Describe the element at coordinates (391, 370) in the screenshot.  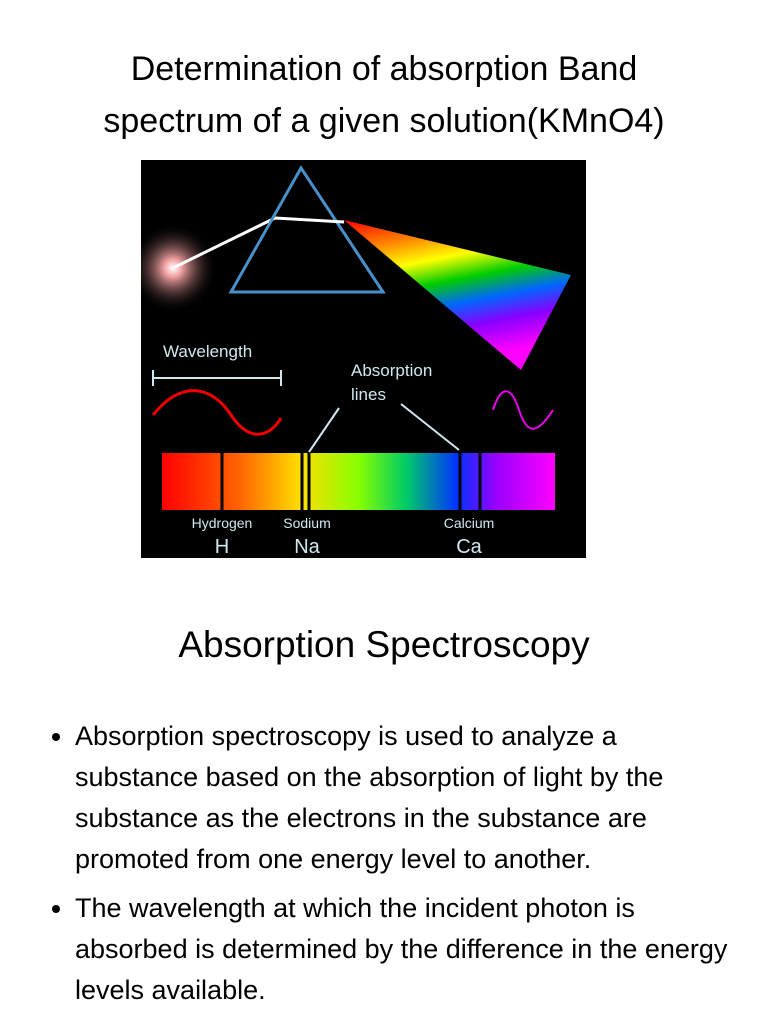
I see `absorption-label: Absorption` at that location.